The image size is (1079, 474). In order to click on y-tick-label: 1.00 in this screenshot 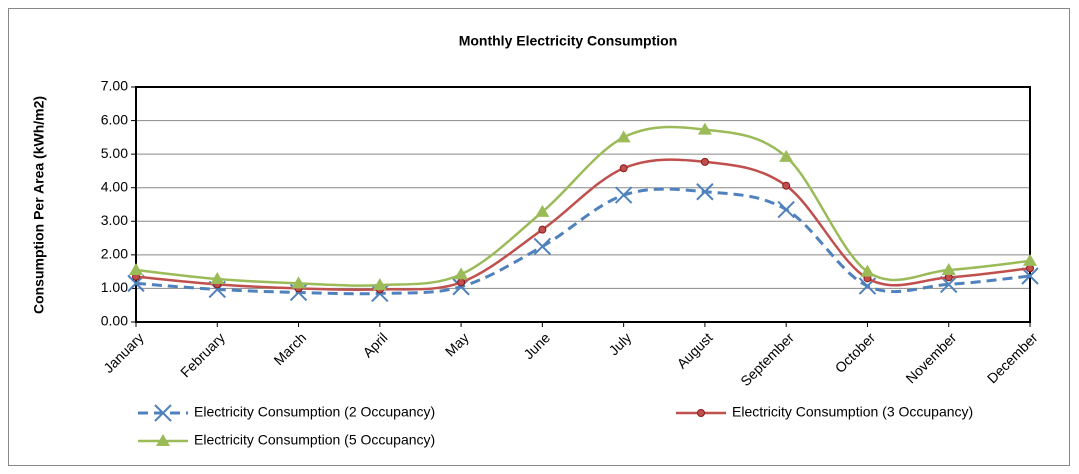, I will do `click(114, 287)`.